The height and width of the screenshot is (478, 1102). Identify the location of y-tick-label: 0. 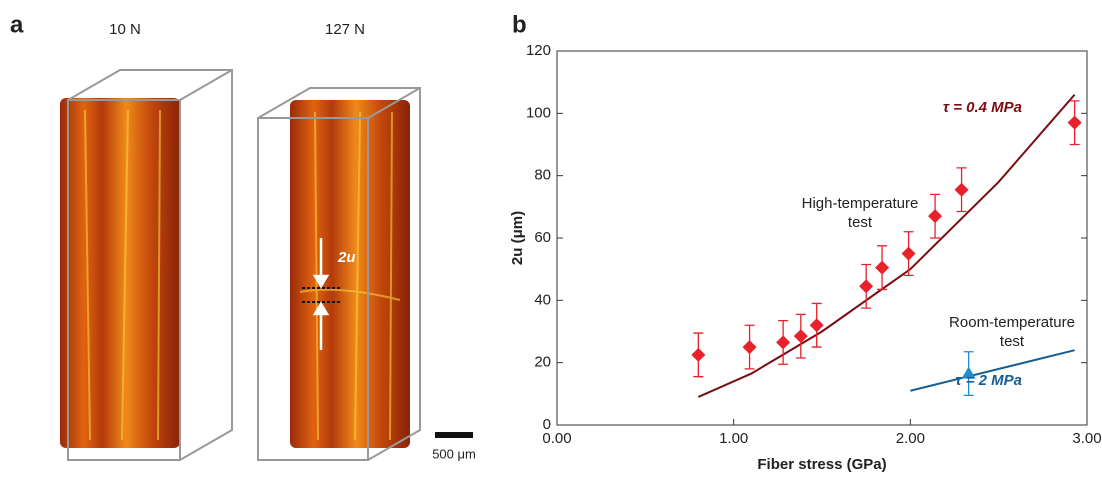
(547, 424).